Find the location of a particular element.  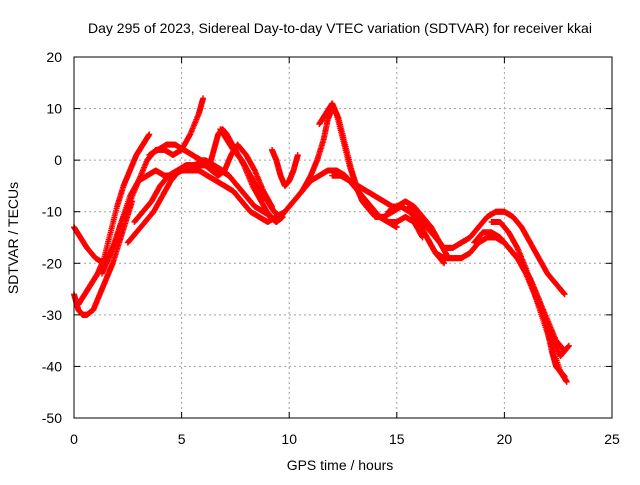

y-tick-label: -50 is located at coordinates (52, 418).